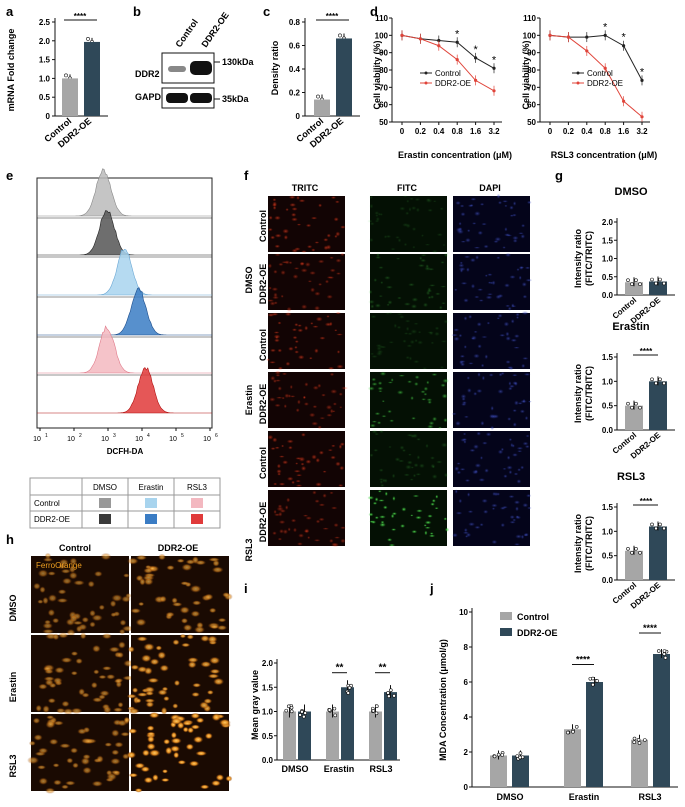 This screenshot has height=807, width=685. I want to click on panel-d-legend-left: Control DDR2-OE, so click(445, 78).